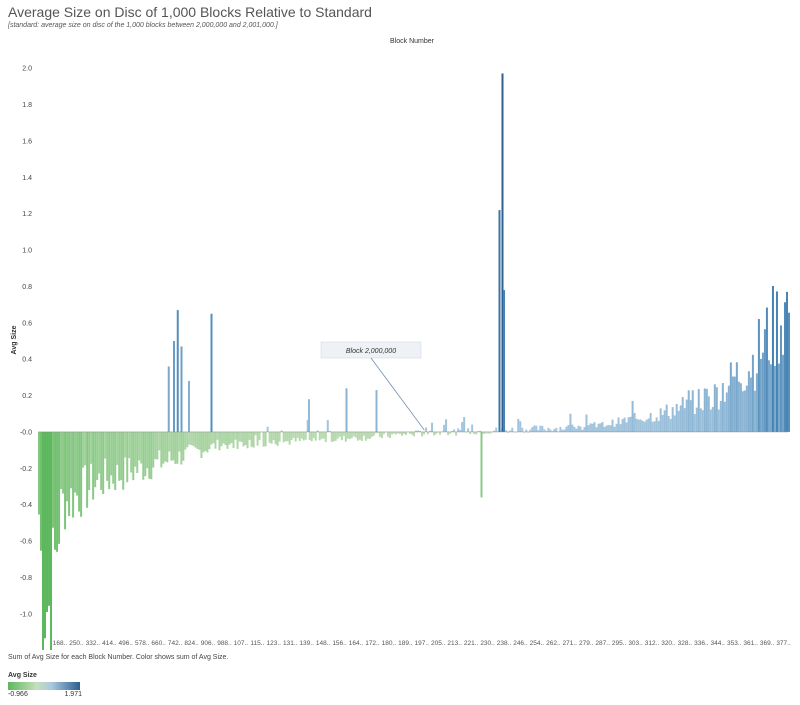  Describe the element at coordinates (397, 394) in the screenshot. I see `annotation-arrow` at that location.